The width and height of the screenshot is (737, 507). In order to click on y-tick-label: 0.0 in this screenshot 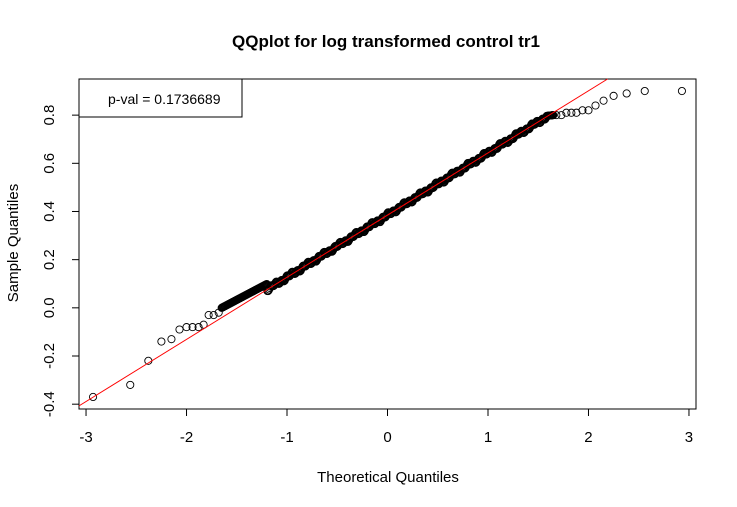, I will do `click(49, 307)`.